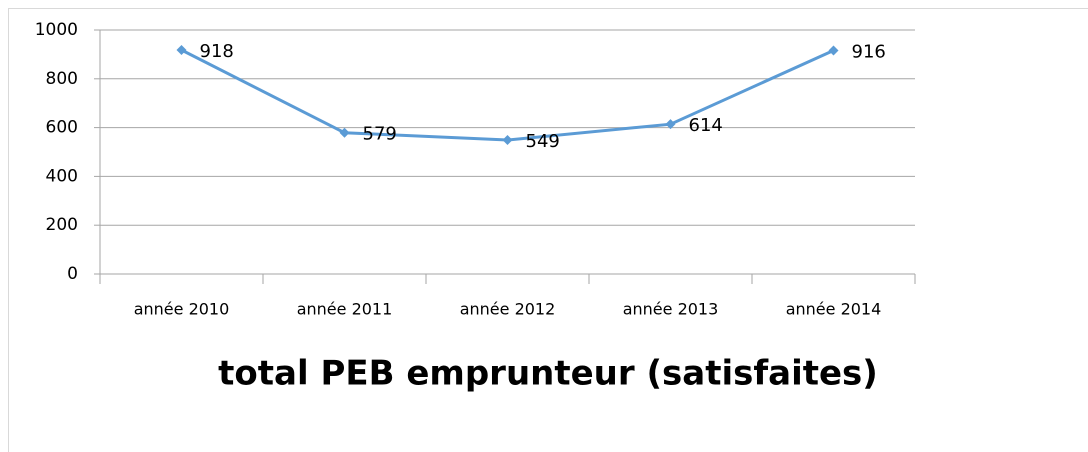 The width and height of the screenshot is (1088, 452). I want to click on x-tick-label: année 2011, so click(345, 309).